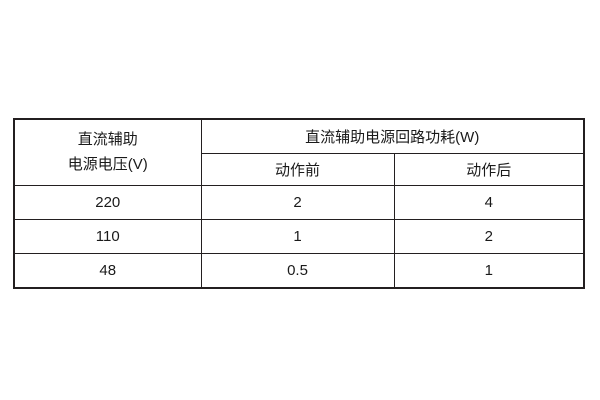 Image resolution: width=600 pixels, height=400 pixels. Describe the element at coordinates (107, 140) in the screenshot. I see `header-voltage-line-1: 直流辅助` at that location.